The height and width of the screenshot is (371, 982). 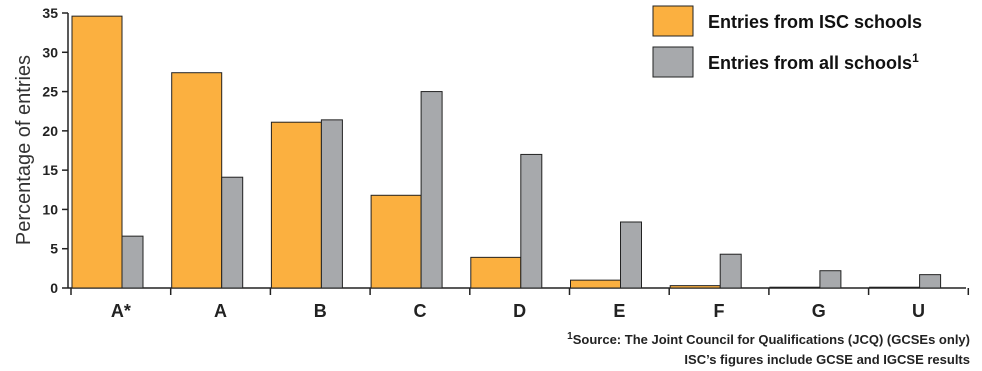 What do you see at coordinates (50, 209) in the screenshot?
I see `y-tick-label: 10` at bounding box center [50, 209].